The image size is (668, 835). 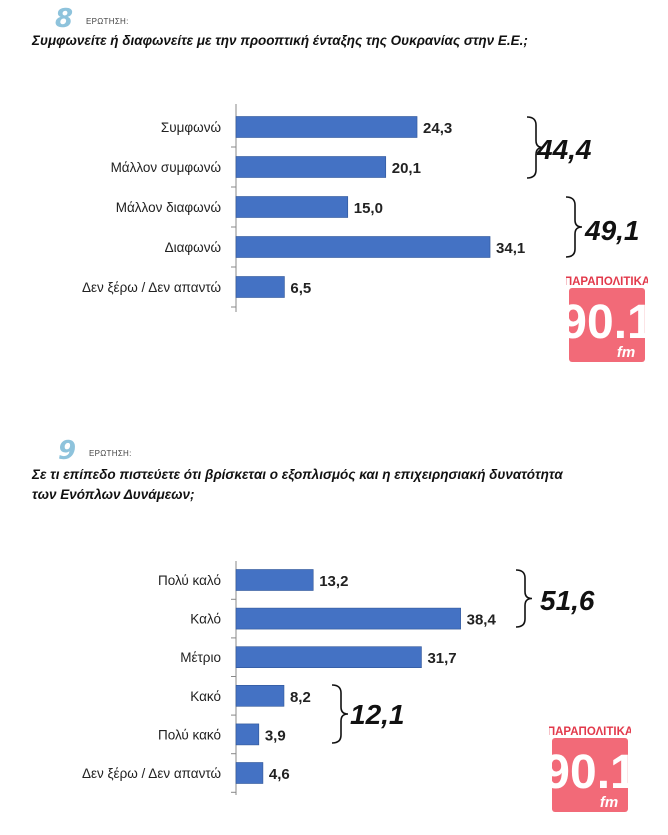 What do you see at coordinates (200, 657) in the screenshot?
I see `category-label: Μέτριο` at bounding box center [200, 657].